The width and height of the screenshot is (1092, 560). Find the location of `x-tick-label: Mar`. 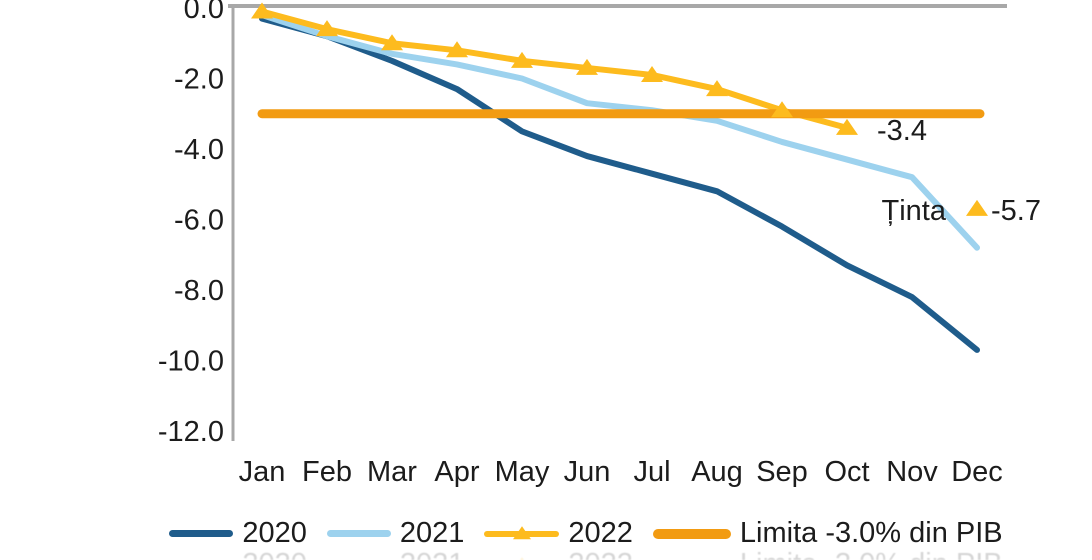

x-tick-label: Mar is located at coordinates (392, 472).